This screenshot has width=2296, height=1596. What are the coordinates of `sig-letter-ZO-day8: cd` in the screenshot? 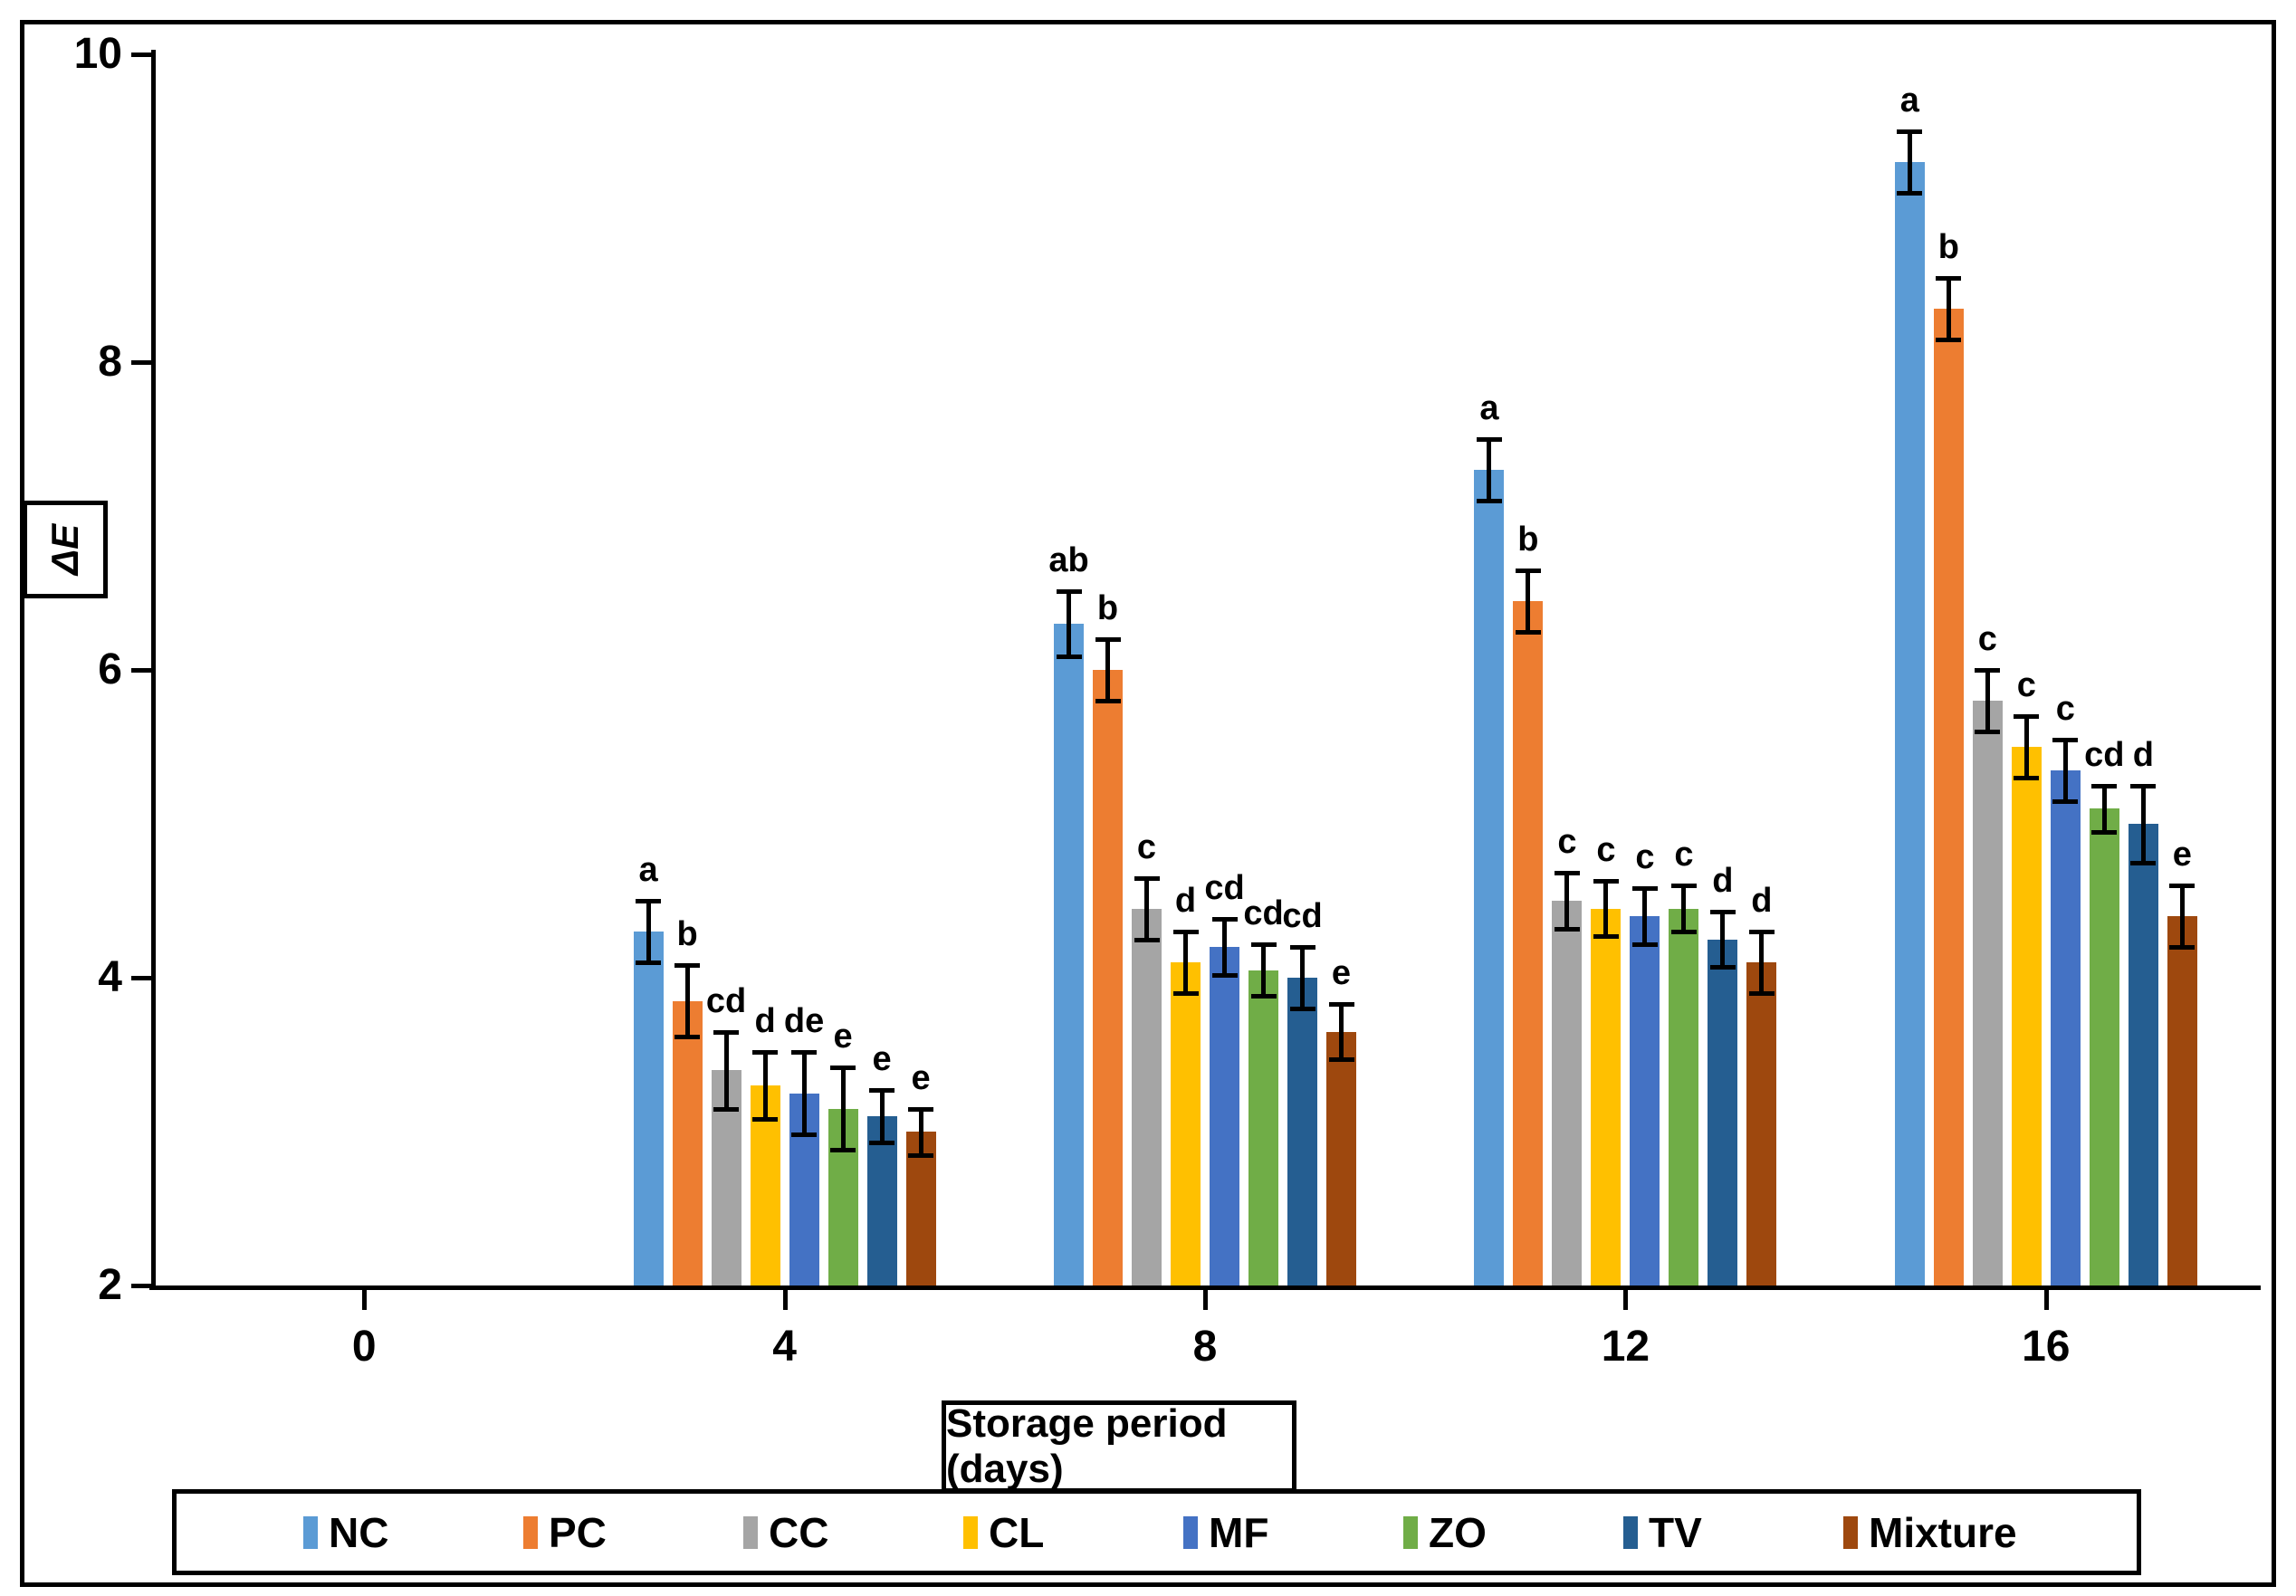 It's located at (1263, 913).